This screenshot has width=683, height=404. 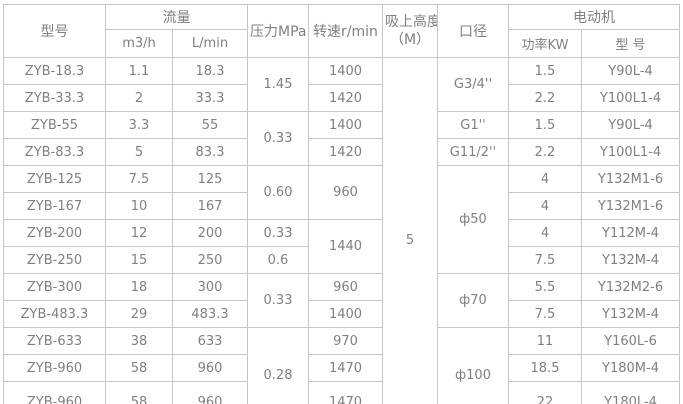 What do you see at coordinates (139, 125) in the screenshot?
I see `cell-flow-m3h: 3.3` at bounding box center [139, 125].